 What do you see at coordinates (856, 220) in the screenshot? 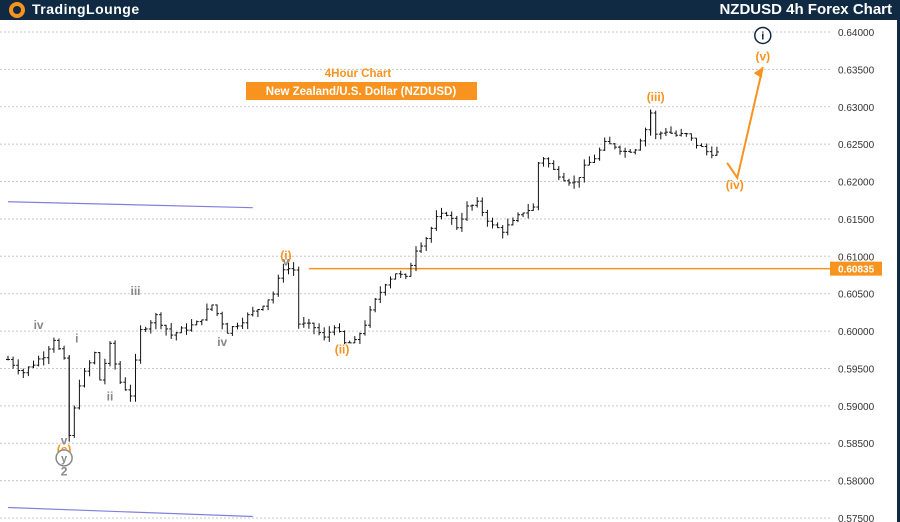
I see `y-tick-label: 0.61500` at bounding box center [856, 220].